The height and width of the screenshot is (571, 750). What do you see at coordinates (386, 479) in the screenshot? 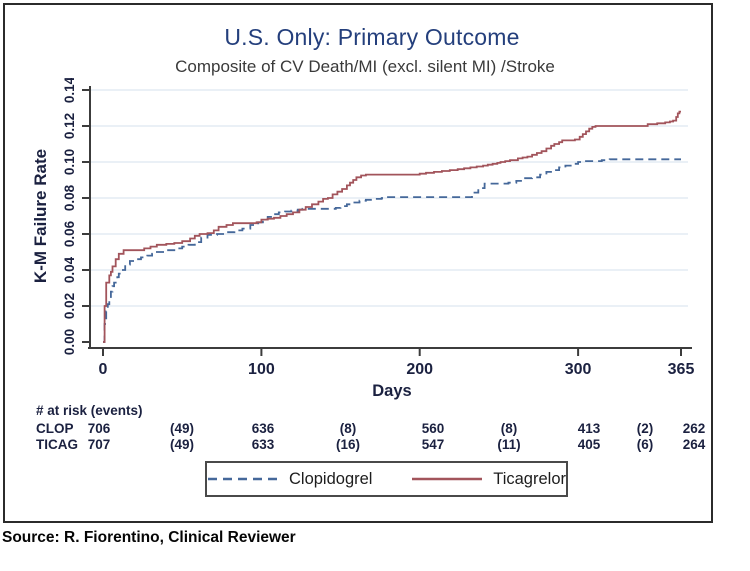
I see `legend: Clopidogrel Ticagrelor` at bounding box center [386, 479].